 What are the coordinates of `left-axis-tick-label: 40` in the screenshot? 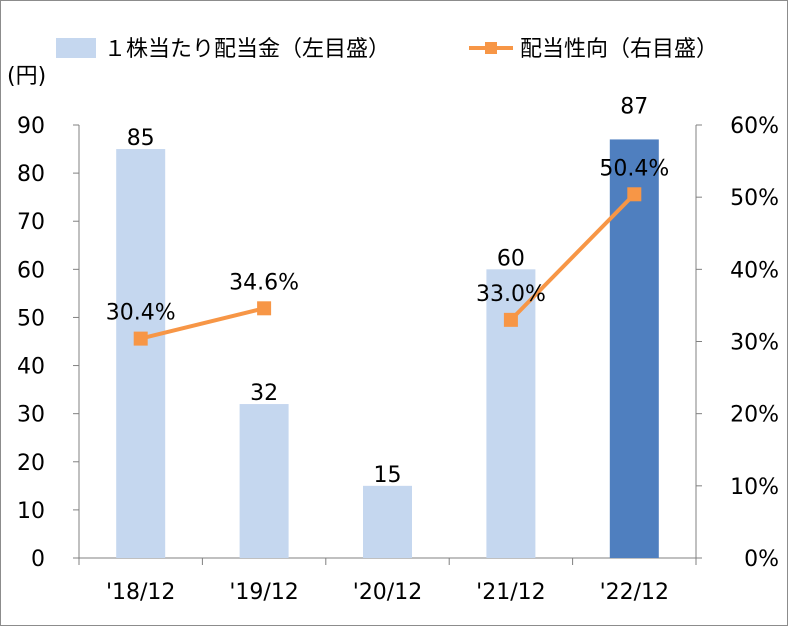 It's located at (31, 367).